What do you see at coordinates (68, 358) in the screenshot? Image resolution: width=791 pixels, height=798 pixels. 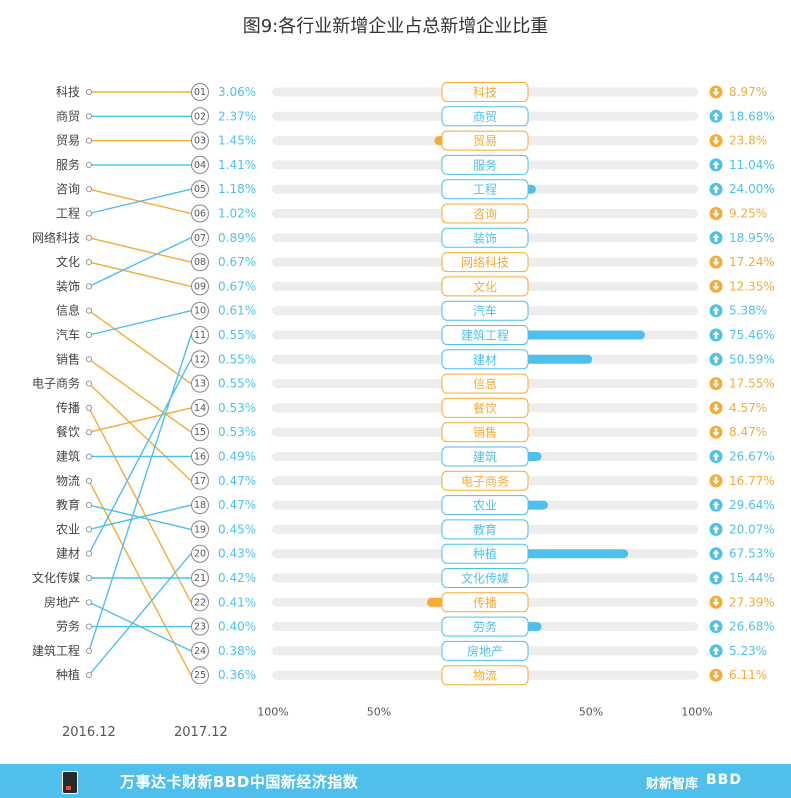 I see `left-industry-label: 销售` at bounding box center [68, 358].